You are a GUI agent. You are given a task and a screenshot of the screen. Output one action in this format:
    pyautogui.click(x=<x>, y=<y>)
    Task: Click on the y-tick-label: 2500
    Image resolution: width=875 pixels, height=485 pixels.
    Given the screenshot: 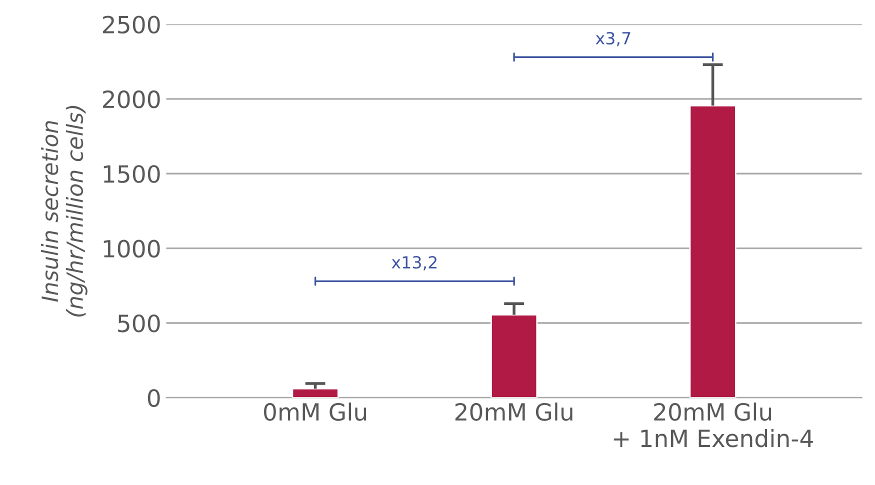 What is the action you would take?
    pyautogui.click(x=131, y=25)
    